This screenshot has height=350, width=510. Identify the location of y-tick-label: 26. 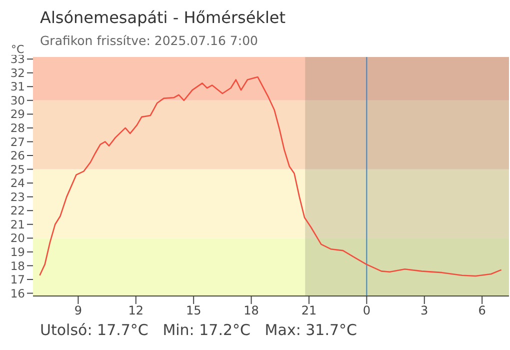
(17, 155).